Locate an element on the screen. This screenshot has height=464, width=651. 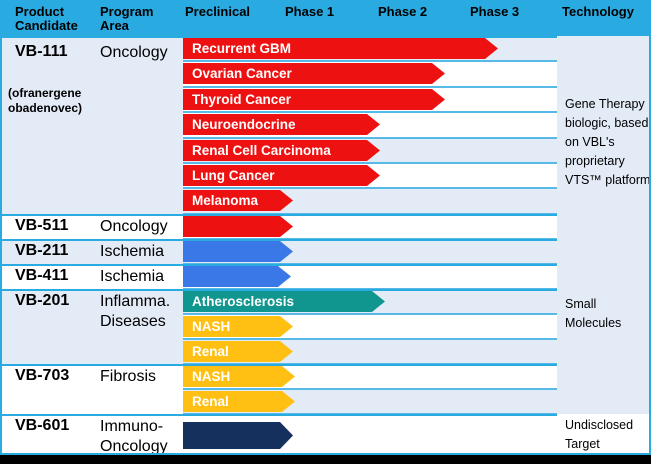
pipeline-bar-thyroid-cancer: Thyroid Cancer is located at coordinates (314, 99).